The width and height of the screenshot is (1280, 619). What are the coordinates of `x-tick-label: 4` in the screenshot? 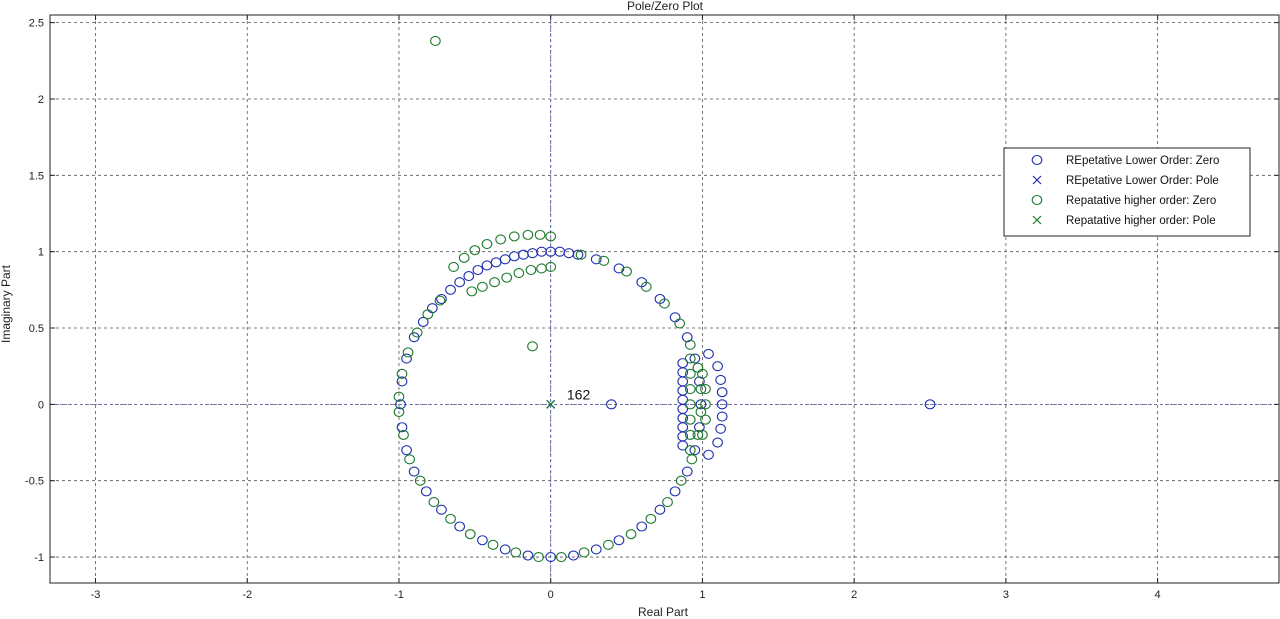 It's located at (1158, 595).